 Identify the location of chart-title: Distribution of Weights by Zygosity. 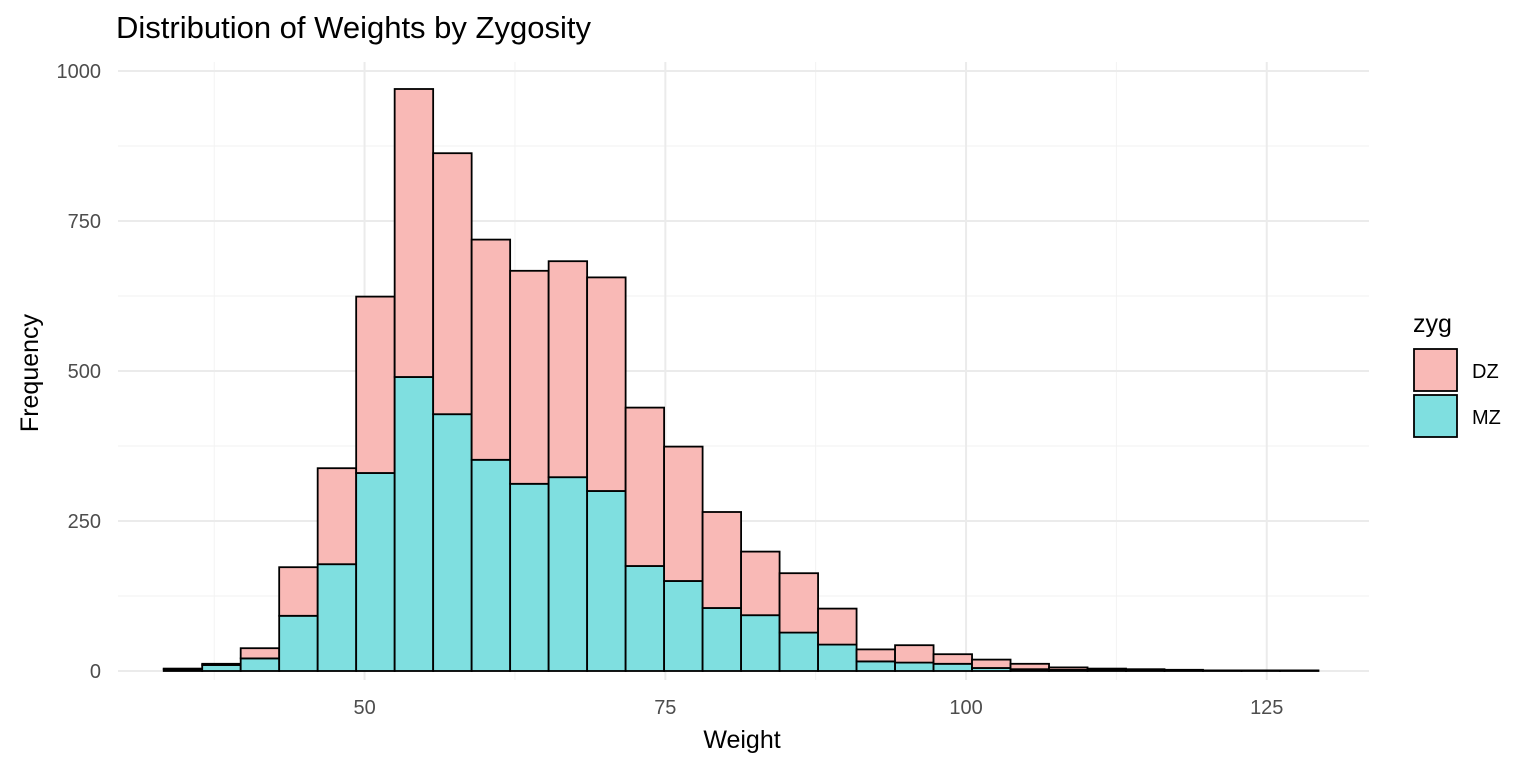
(353, 27).